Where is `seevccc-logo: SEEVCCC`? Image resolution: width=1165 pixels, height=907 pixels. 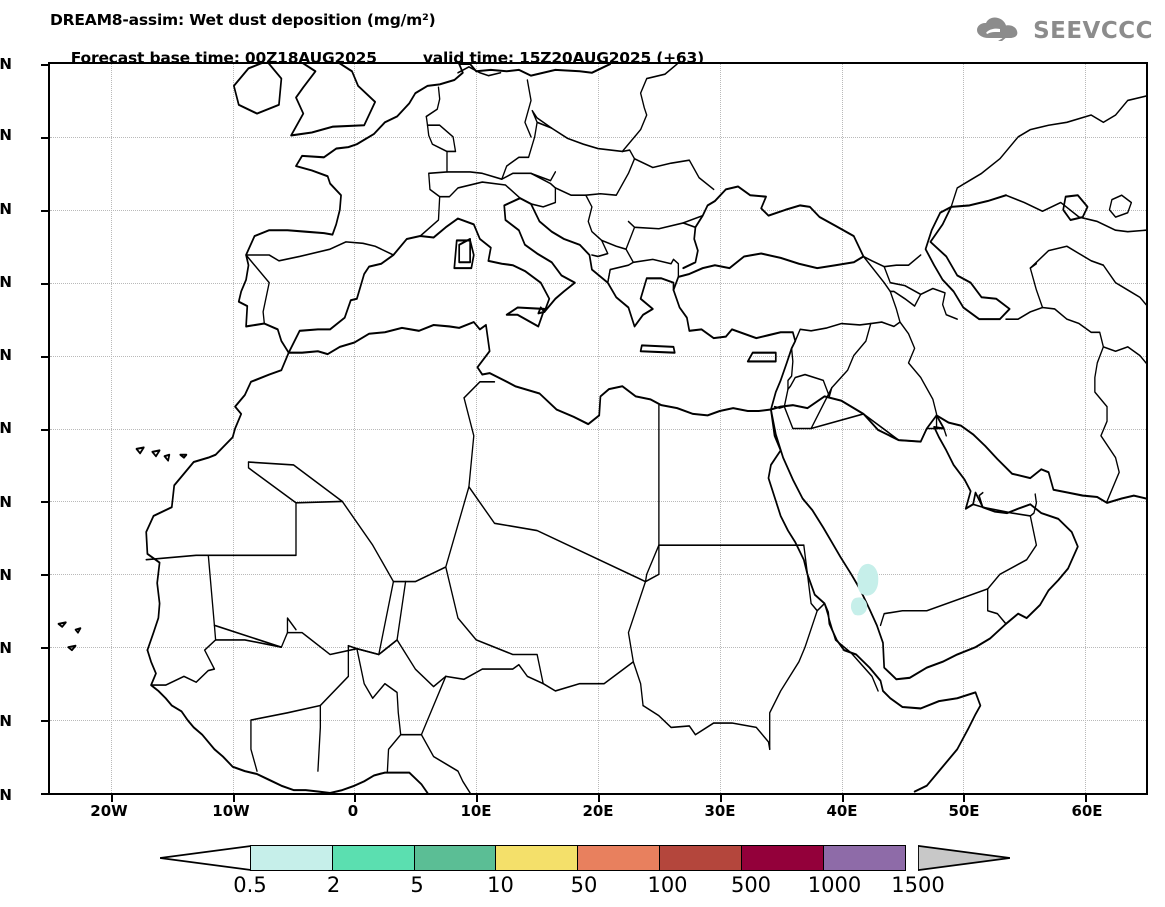 seevccc-logo: SEEVCCC is located at coordinates (1064, 31).